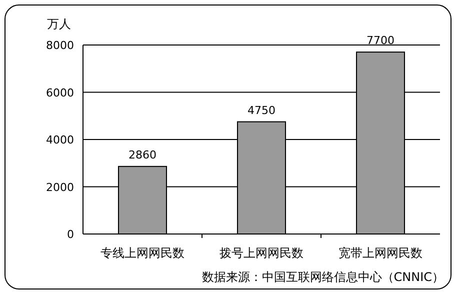 This screenshot has height=294, width=458. I want to click on source-note: 数据来源：中国互联网络信息中心（CNNIC）, so click(323, 277).